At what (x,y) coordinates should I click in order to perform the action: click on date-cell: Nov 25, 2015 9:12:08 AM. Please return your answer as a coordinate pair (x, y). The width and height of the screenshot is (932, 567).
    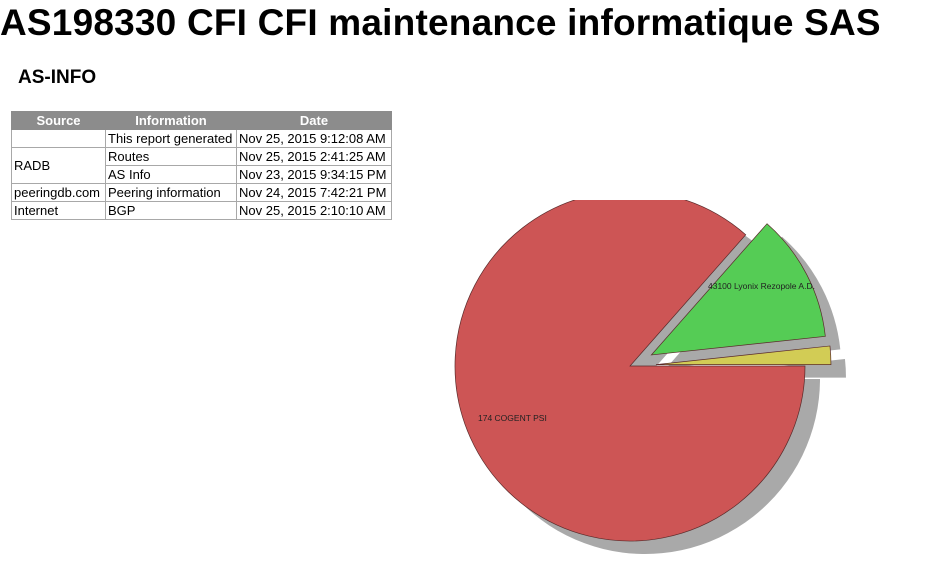
    Looking at the image, I should click on (314, 138).